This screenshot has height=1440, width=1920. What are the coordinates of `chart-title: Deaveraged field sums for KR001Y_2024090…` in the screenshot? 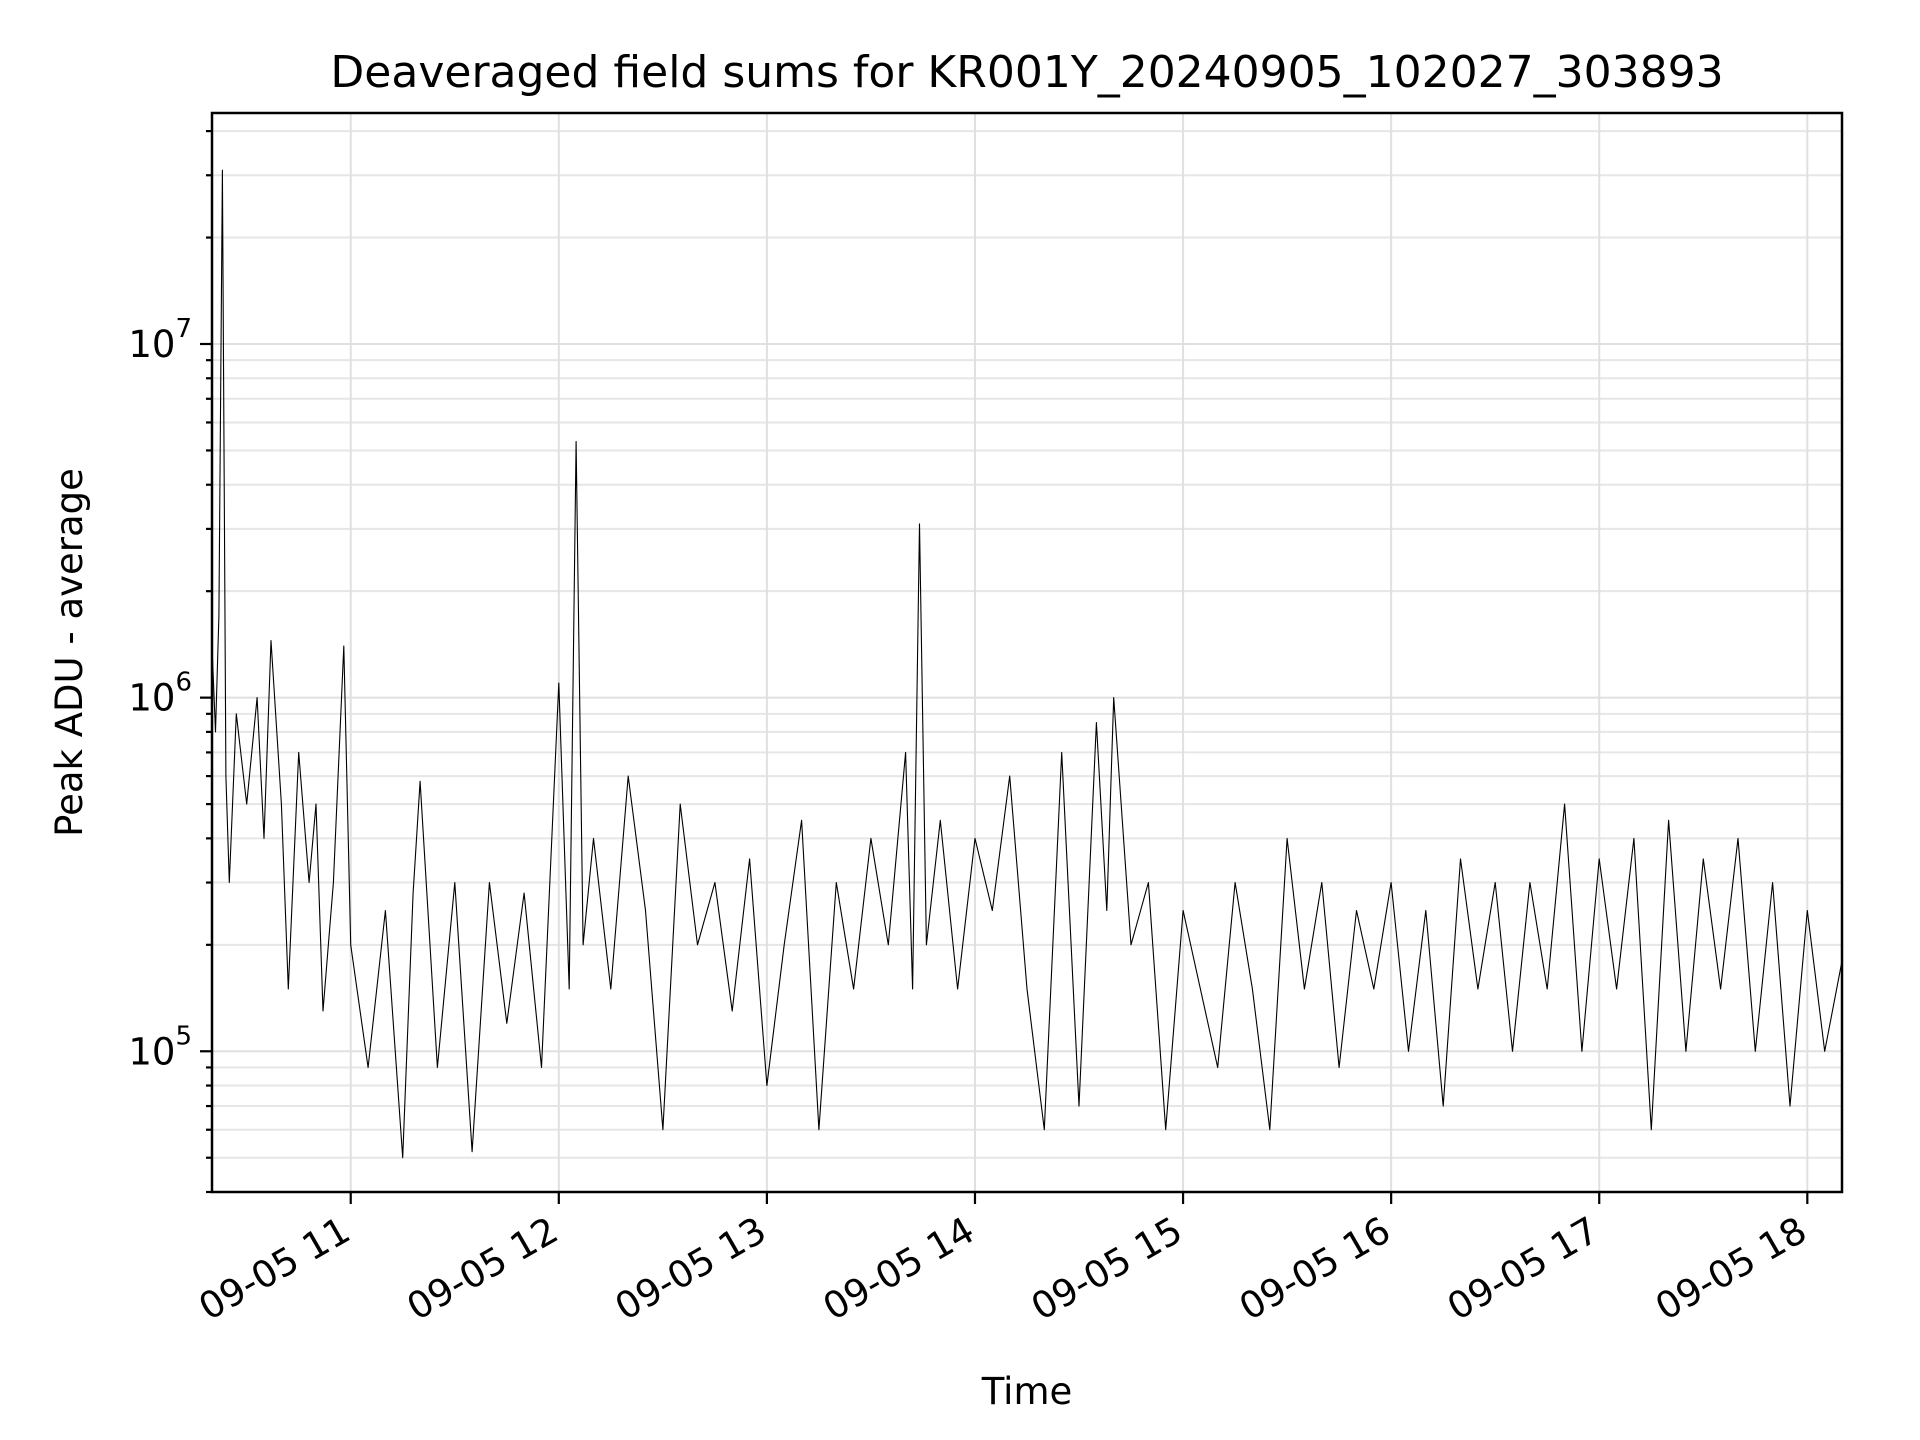 It's located at (1026, 72).